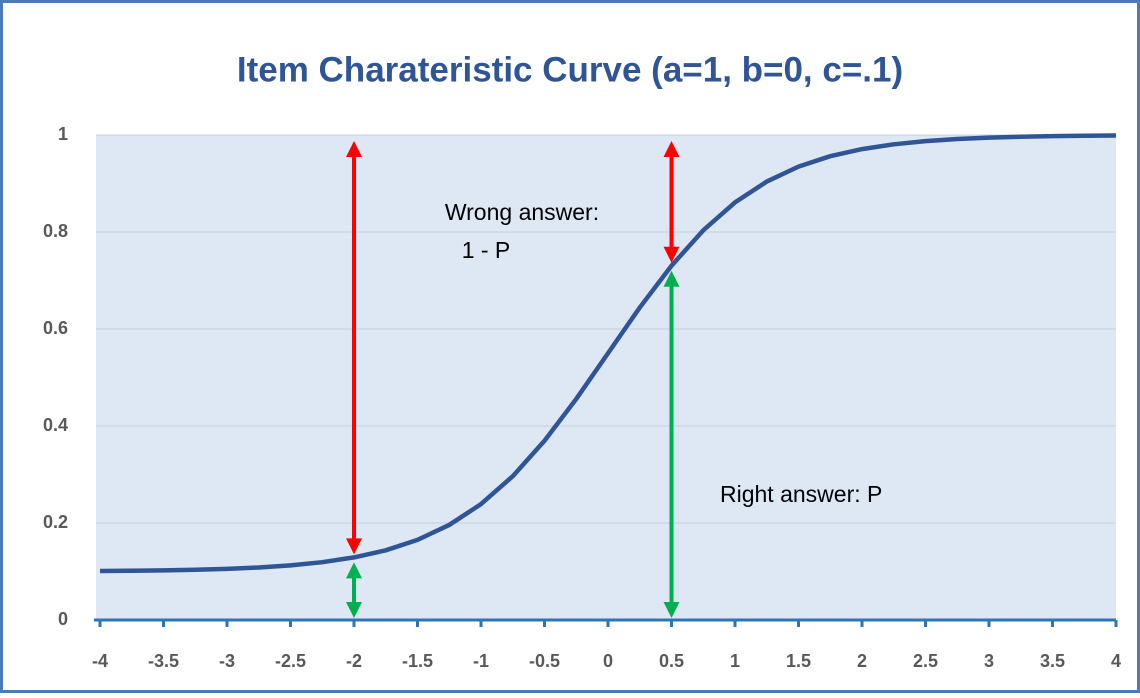 This screenshot has width=1140, height=698. Describe the element at coordinates (481, 661) in the screenshot. I see `x-tick-label: -1` at that location.